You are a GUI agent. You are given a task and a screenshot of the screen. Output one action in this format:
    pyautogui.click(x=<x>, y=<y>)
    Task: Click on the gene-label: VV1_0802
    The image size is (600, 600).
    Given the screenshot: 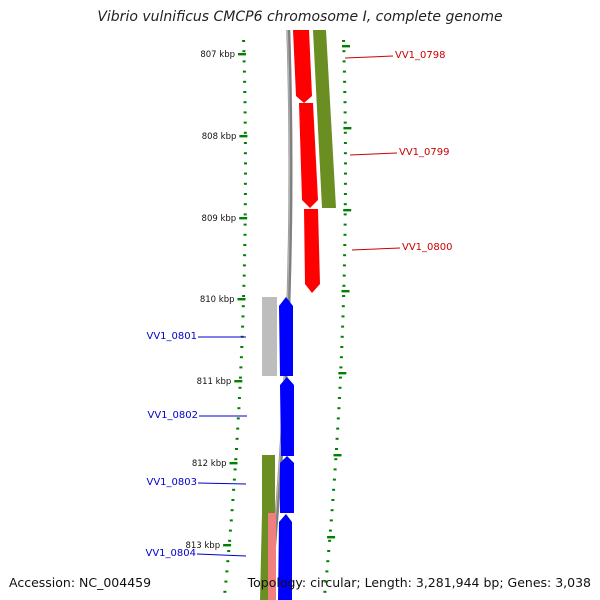 What is the action you would take?
    pyautogui.click(x=173, y=415)
    